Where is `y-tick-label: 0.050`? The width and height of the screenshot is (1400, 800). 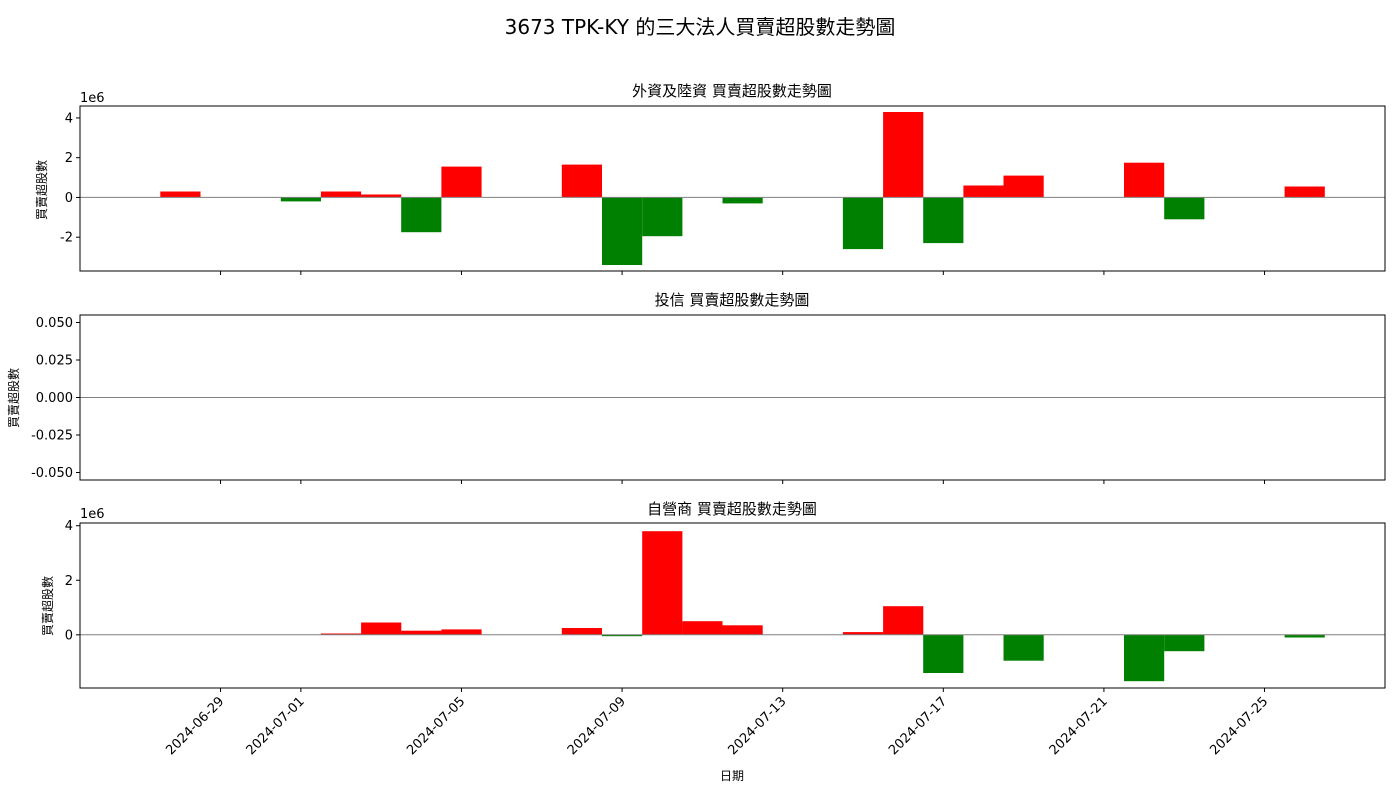
y-tick-label: 0.050 is located at coordinates (54, 323).